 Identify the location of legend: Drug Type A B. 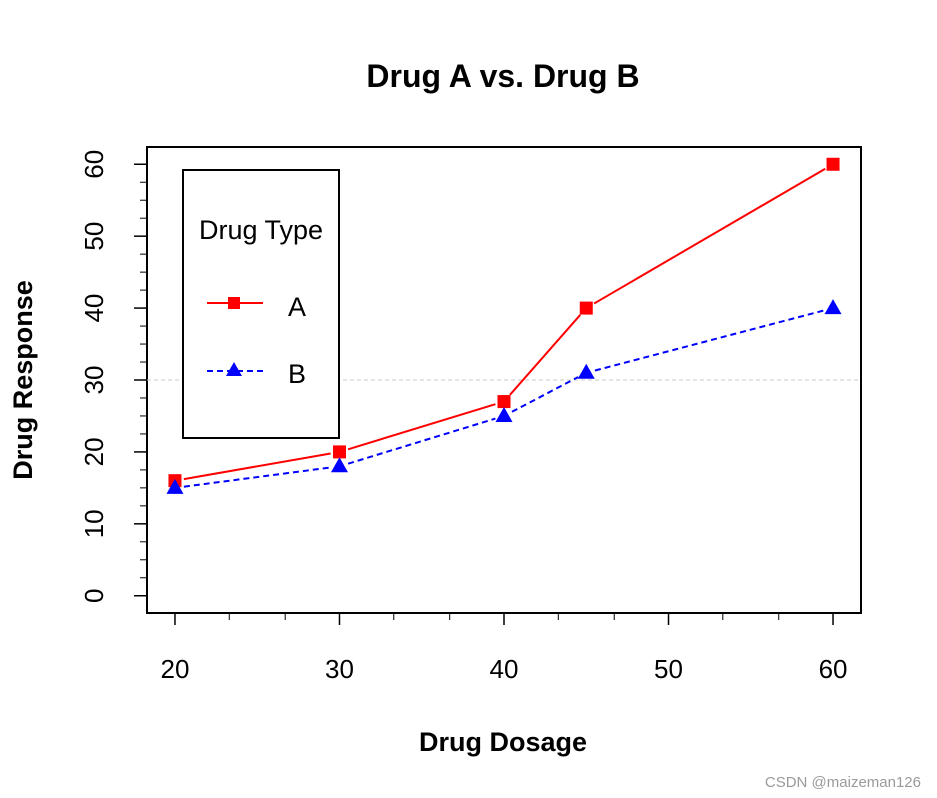
(261, 304).